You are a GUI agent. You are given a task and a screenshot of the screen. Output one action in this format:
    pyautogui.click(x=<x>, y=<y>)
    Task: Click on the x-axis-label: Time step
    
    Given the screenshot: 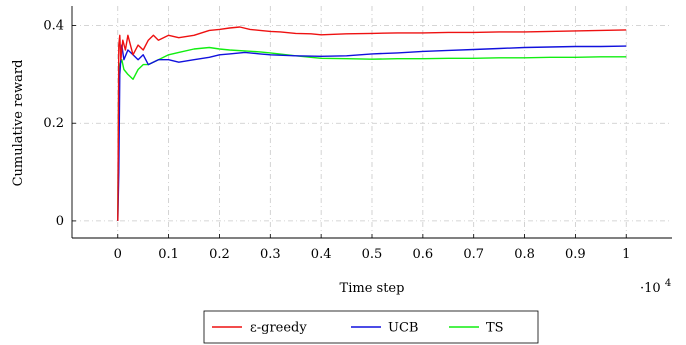 What is the action you would take?
    pyautogui.click(x=372, y=288)
    